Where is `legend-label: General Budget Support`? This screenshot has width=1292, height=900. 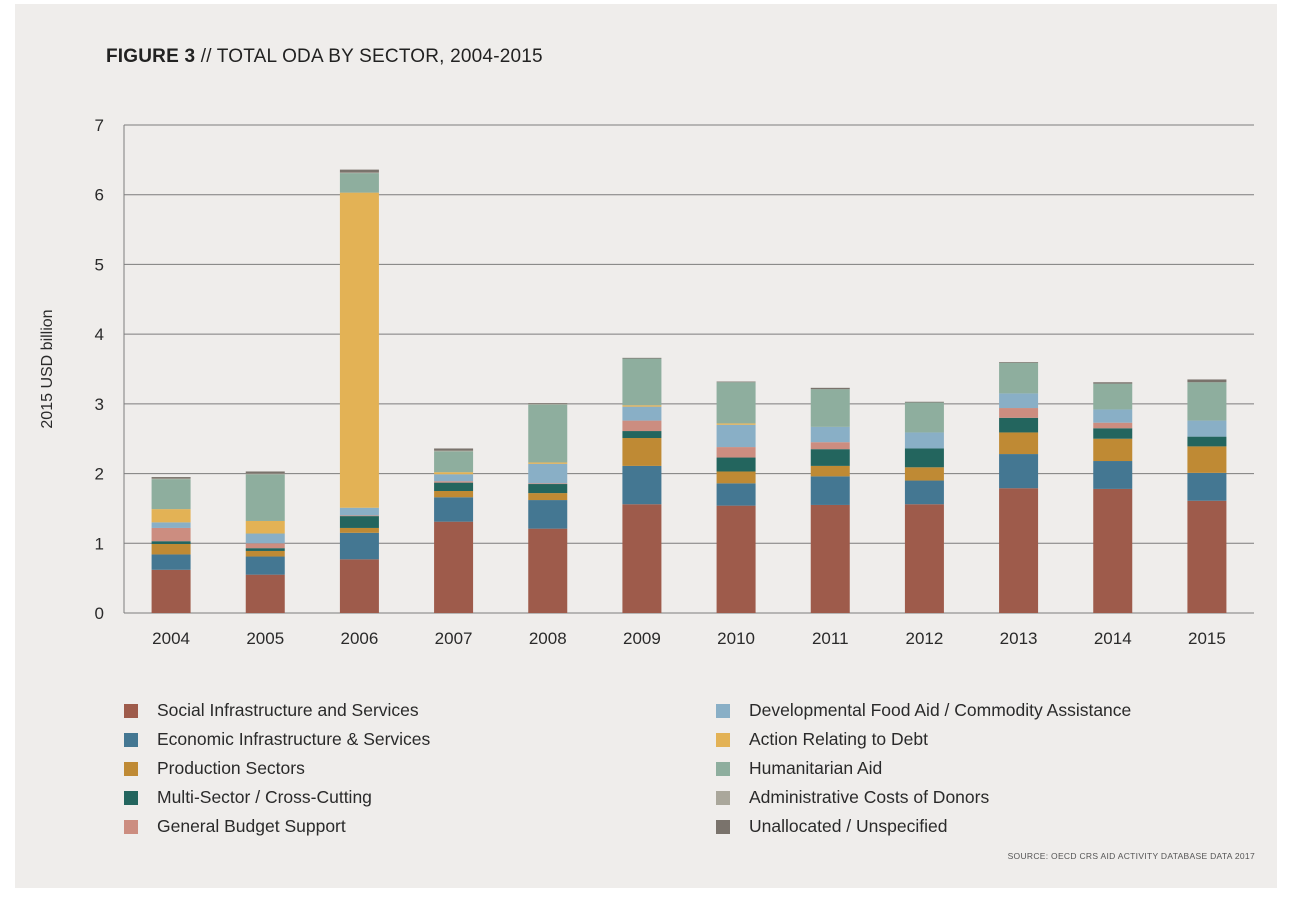
legend-label: General Budget Support is located at coordinates (251, 826).